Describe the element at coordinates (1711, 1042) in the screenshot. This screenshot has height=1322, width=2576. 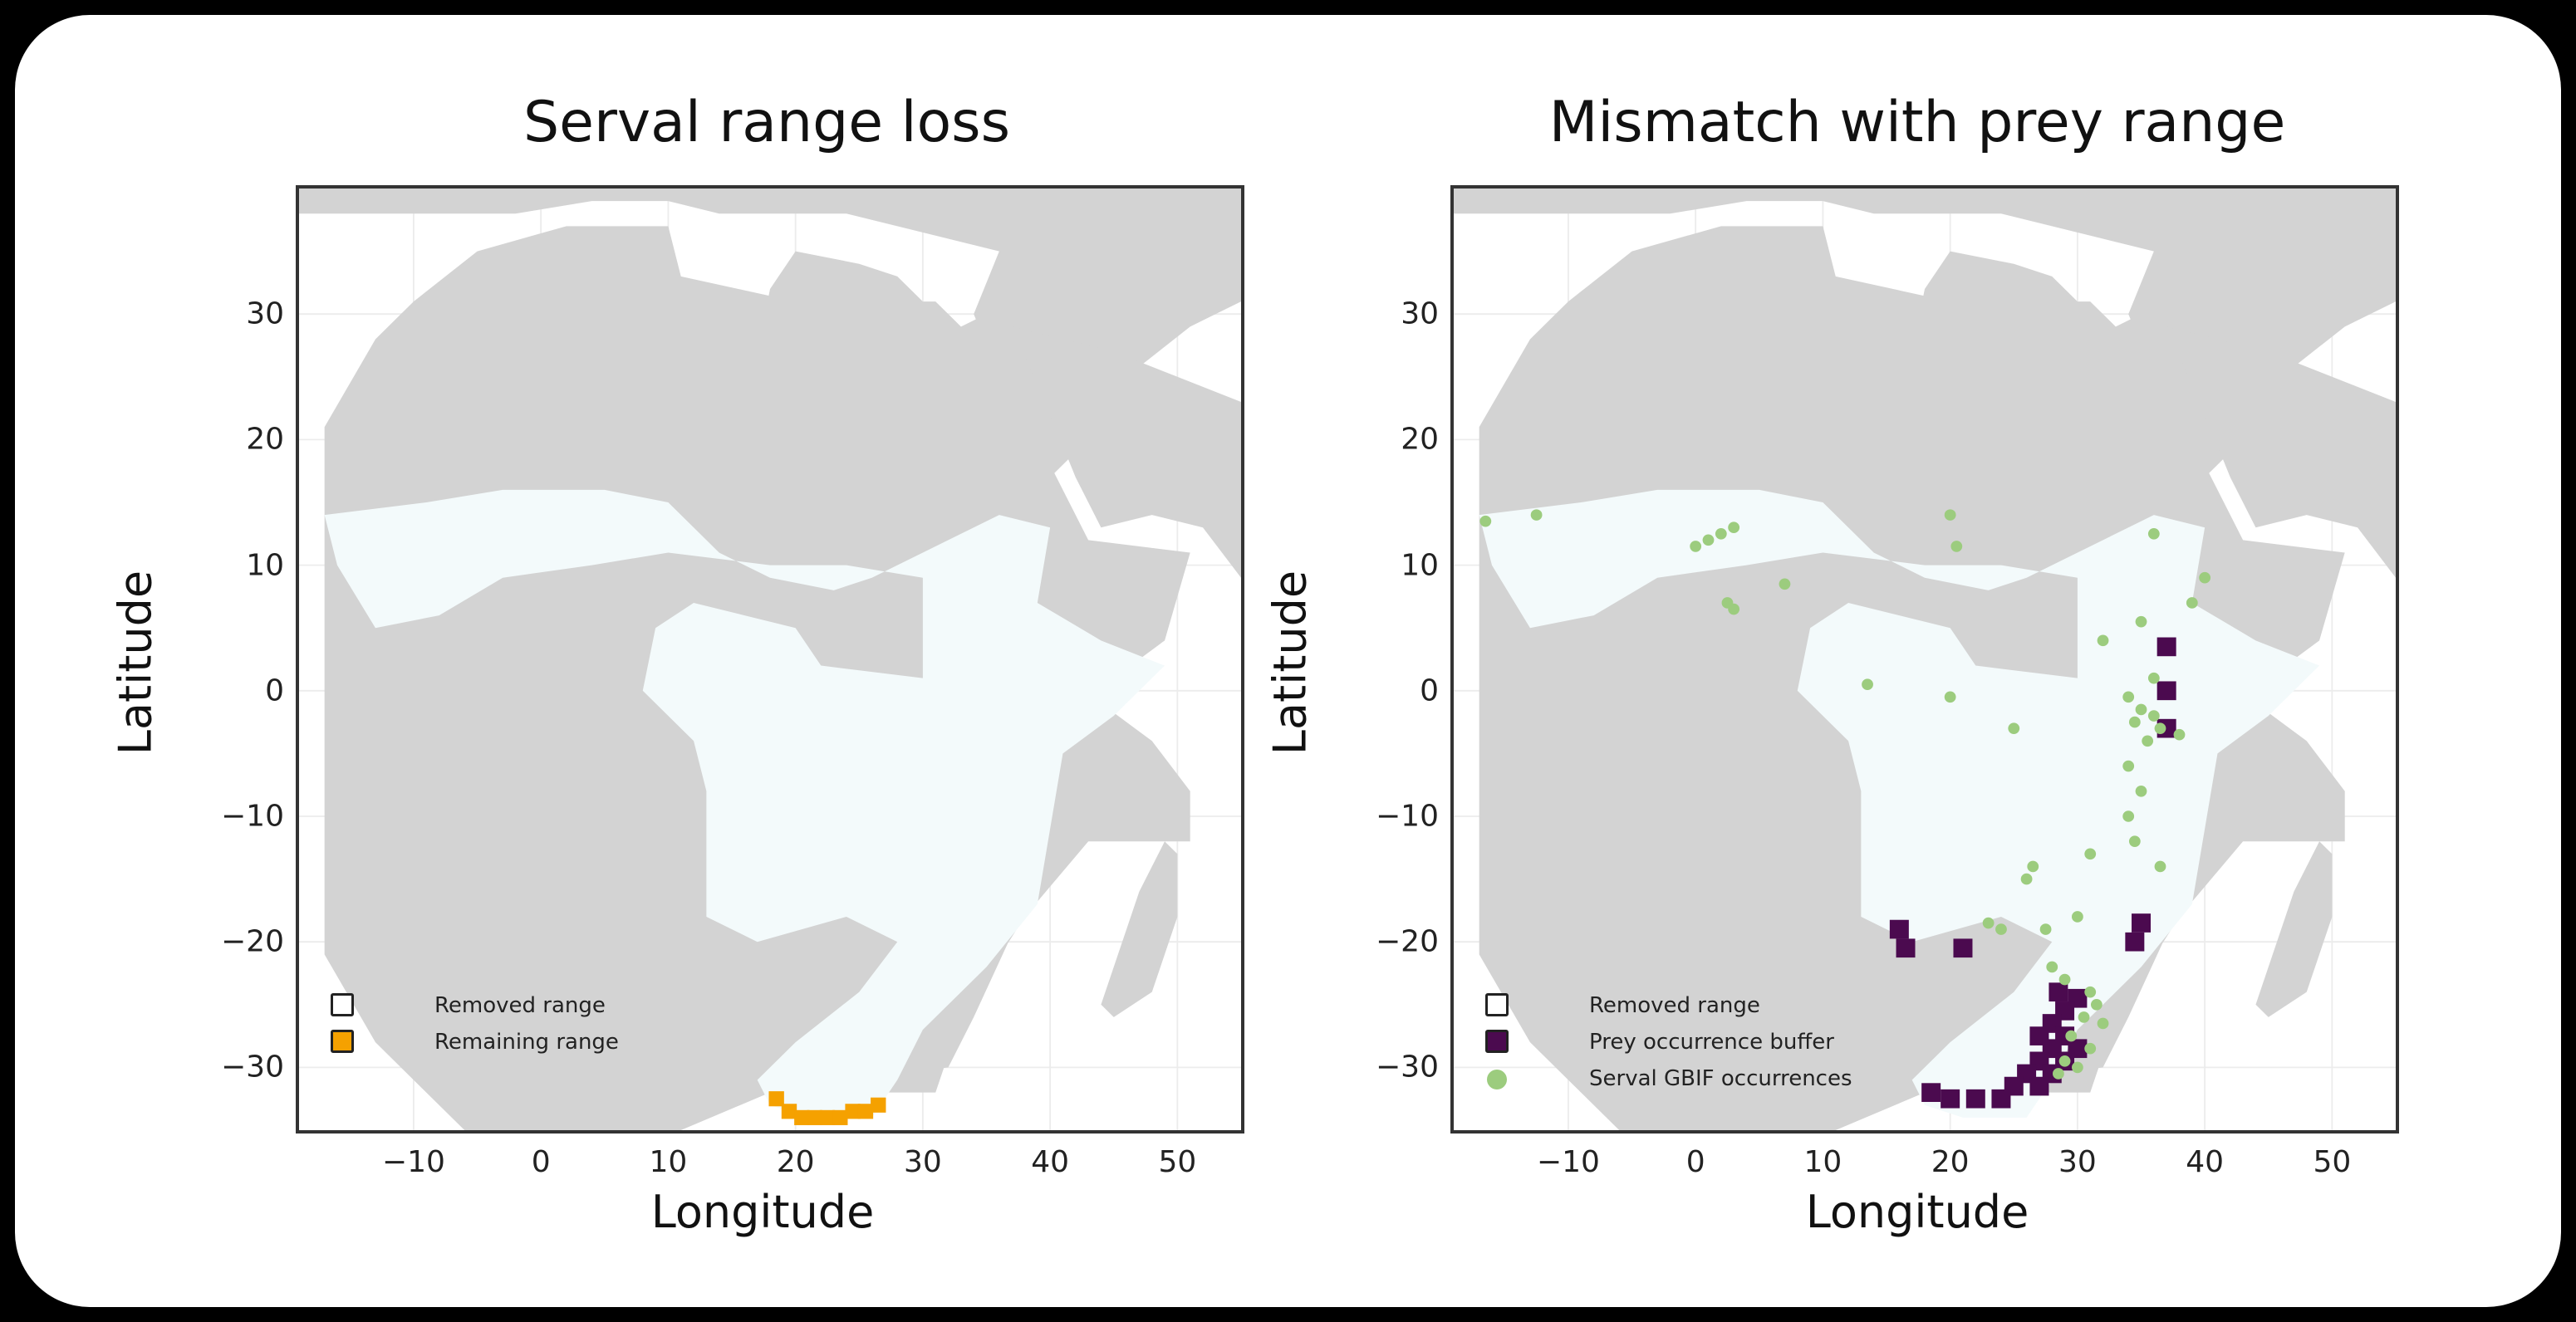
I see `legend-prey-label: Prey occurrence buffer` at that location.